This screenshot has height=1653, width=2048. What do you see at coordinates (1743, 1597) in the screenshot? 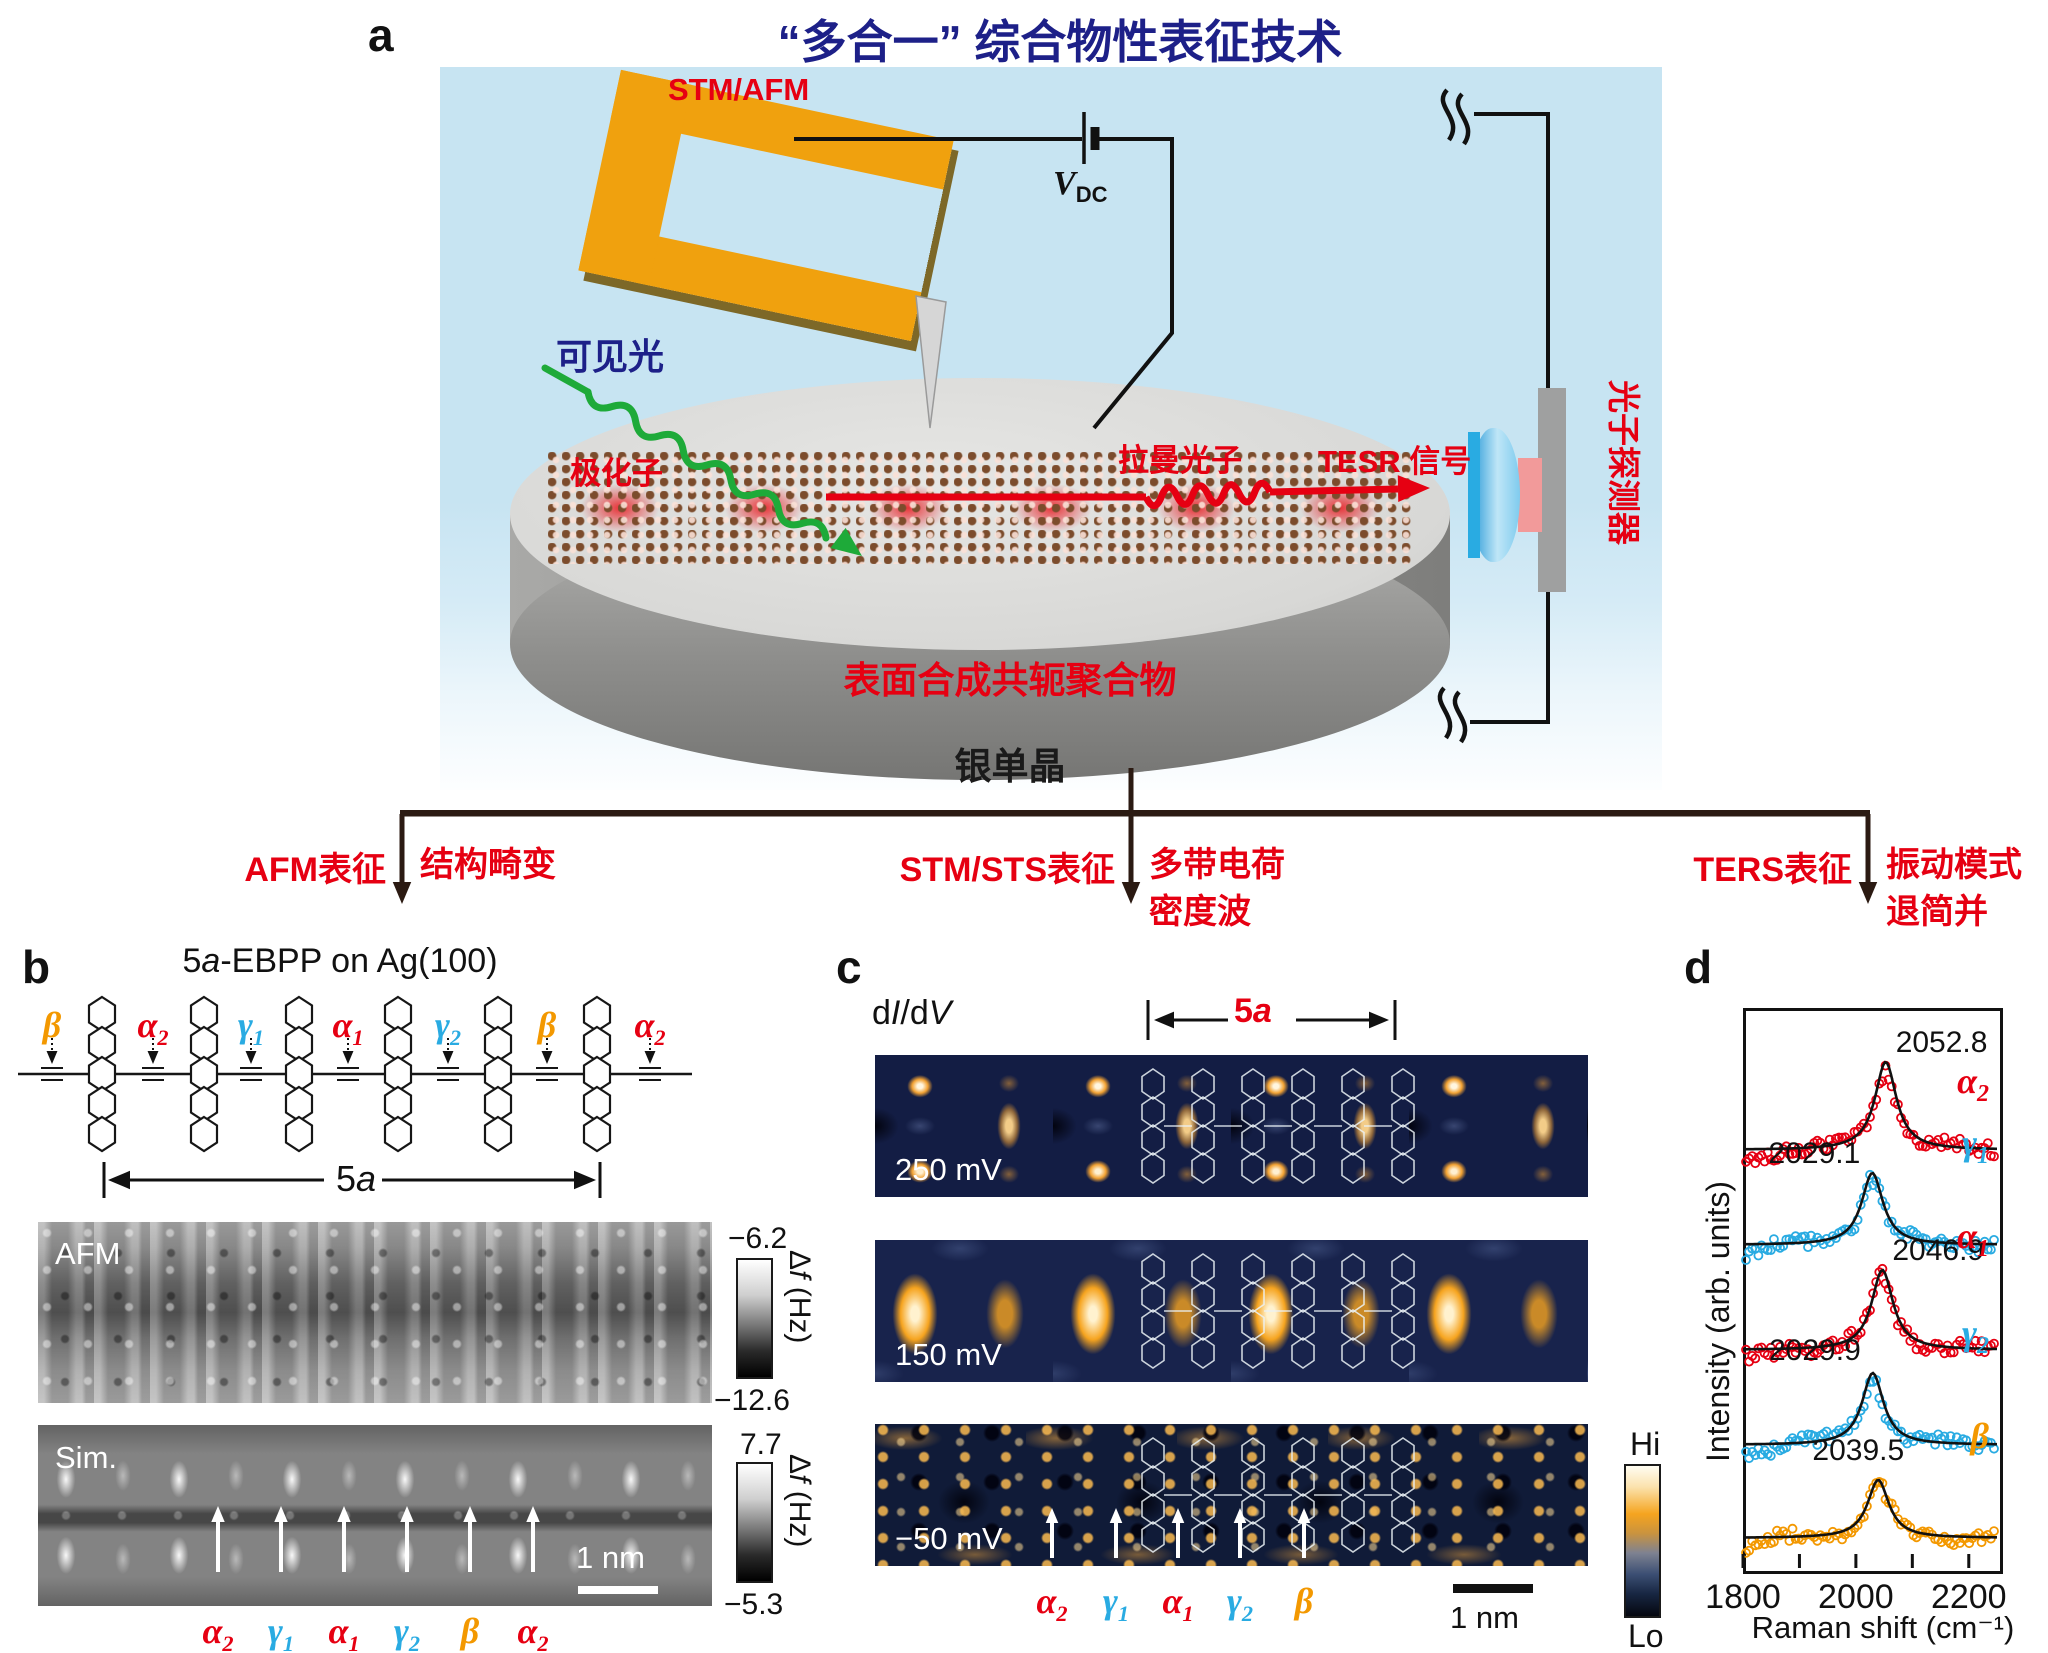
I see `xtick-label: 1800` at bounding box center [1743, 1597].